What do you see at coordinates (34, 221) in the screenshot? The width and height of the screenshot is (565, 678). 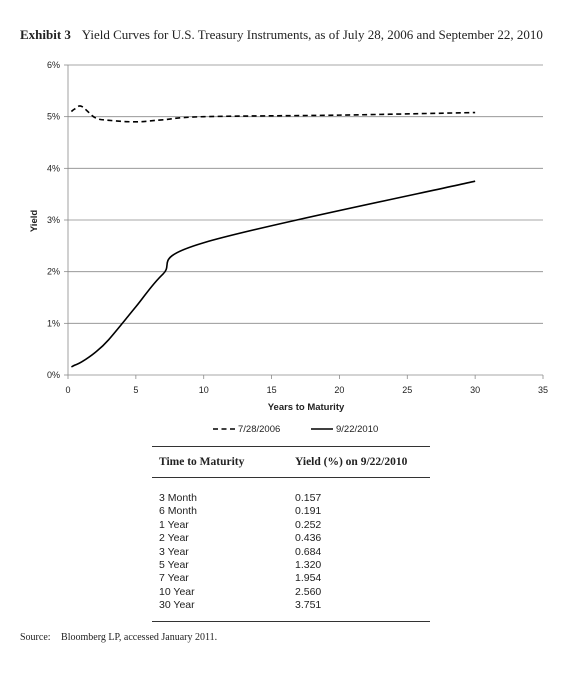 I see `y-axis-title: Yield` at bounding box center [34, 221].